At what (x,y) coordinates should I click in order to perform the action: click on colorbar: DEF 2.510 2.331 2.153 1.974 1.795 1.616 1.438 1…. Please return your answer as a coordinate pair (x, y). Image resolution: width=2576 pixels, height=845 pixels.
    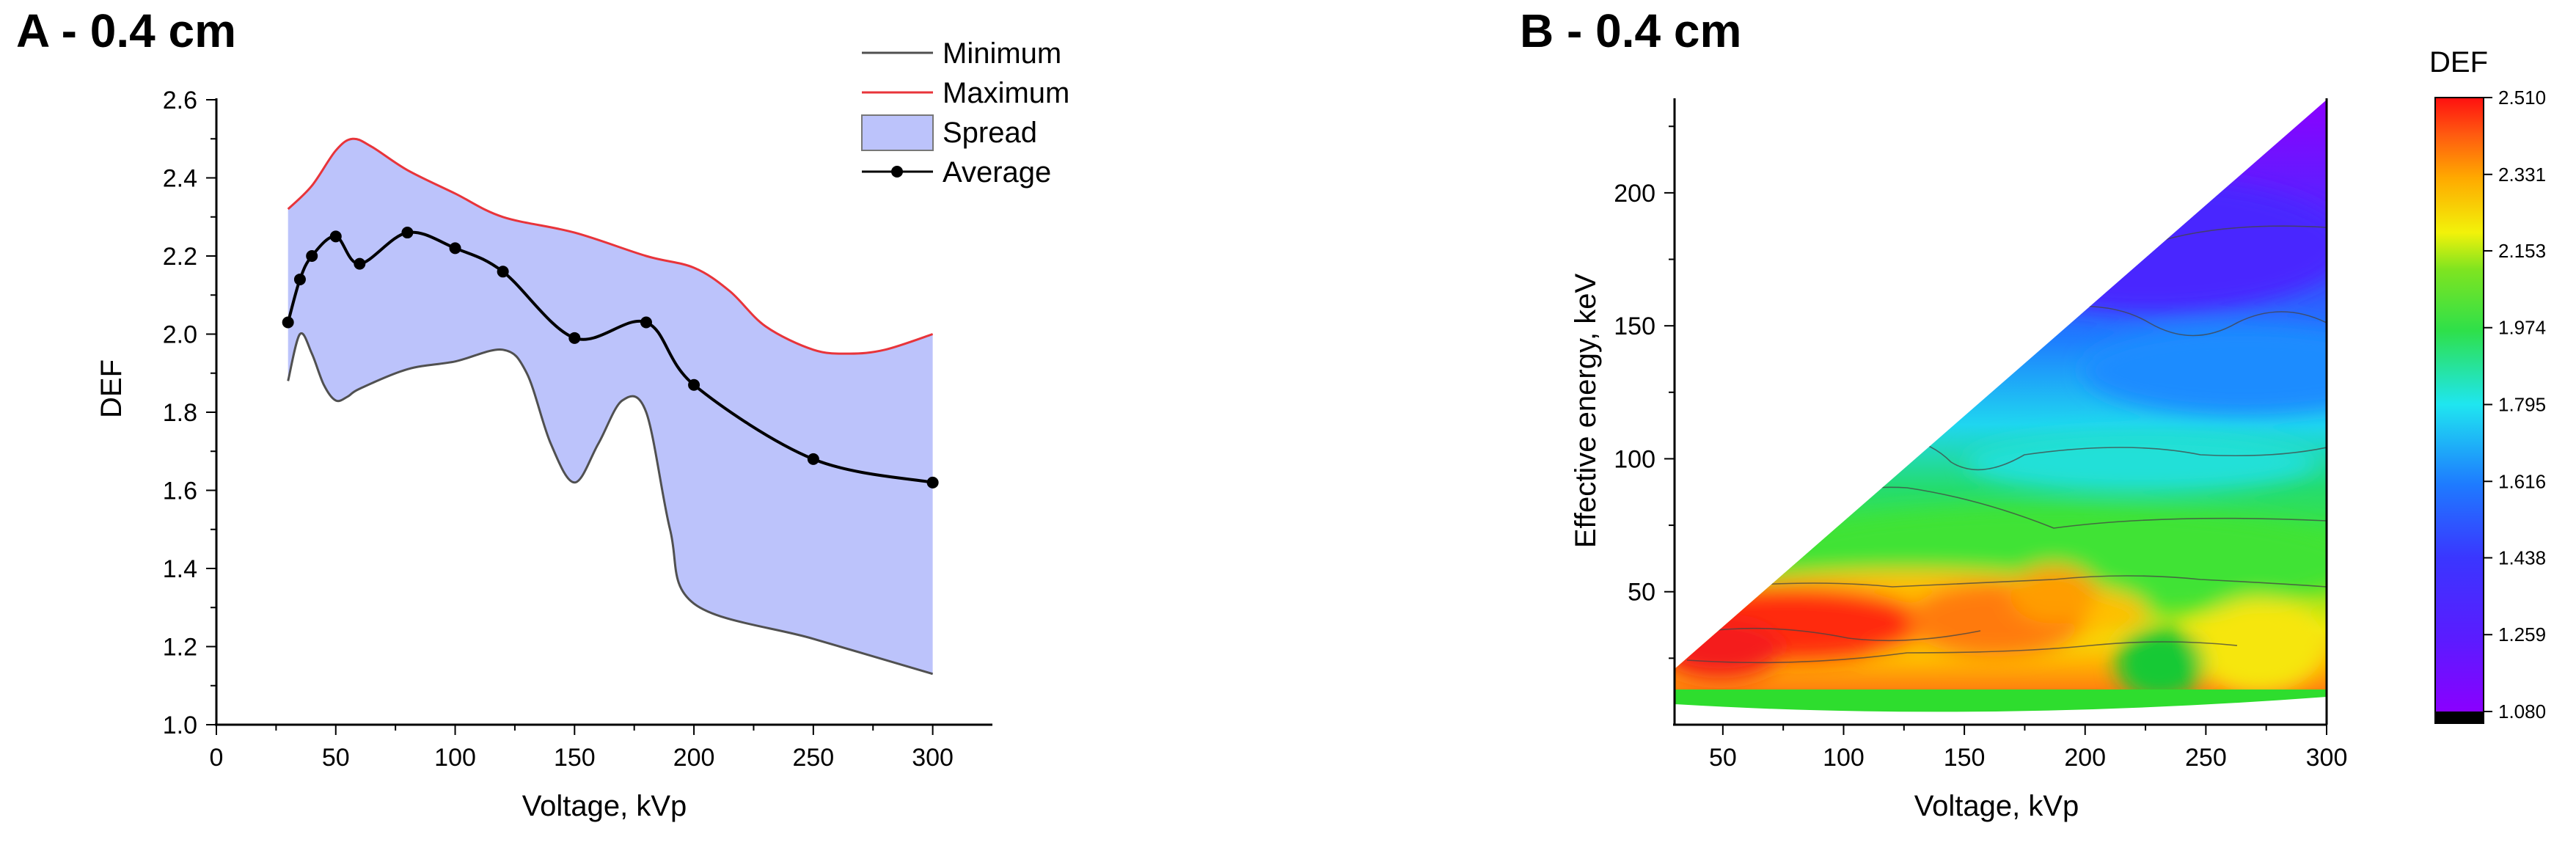
    Looking at the image, I should click on (2487, 385).